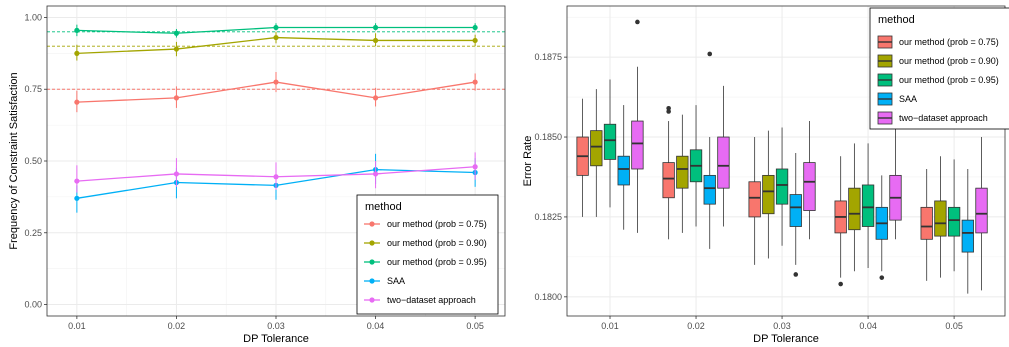  Describe the element at coordinates (383, 207) in the screenshot. I see `left-legend-title: method` at that location.